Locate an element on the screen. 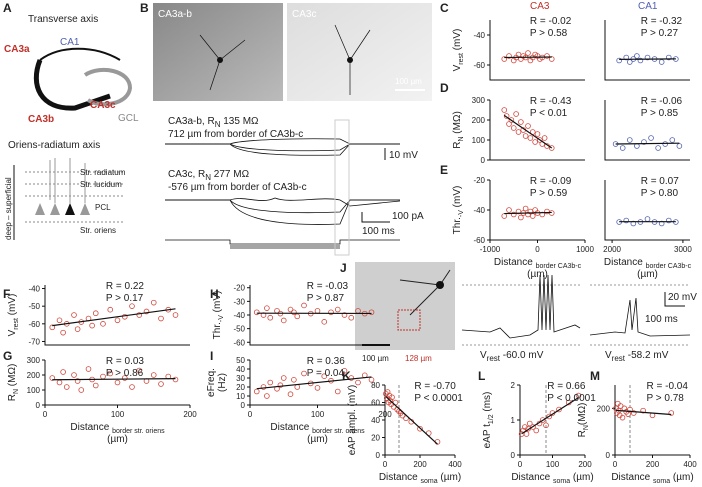 The image size is (702, 487). label: 128 µm is located at coordinates (418, 358).